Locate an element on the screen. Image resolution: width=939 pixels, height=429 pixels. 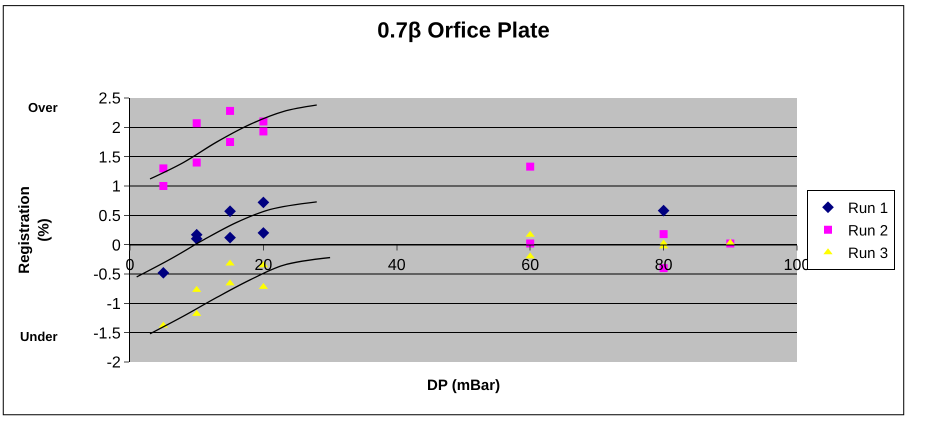
x-tick-label: 80 is located at coordinates (663, 265).